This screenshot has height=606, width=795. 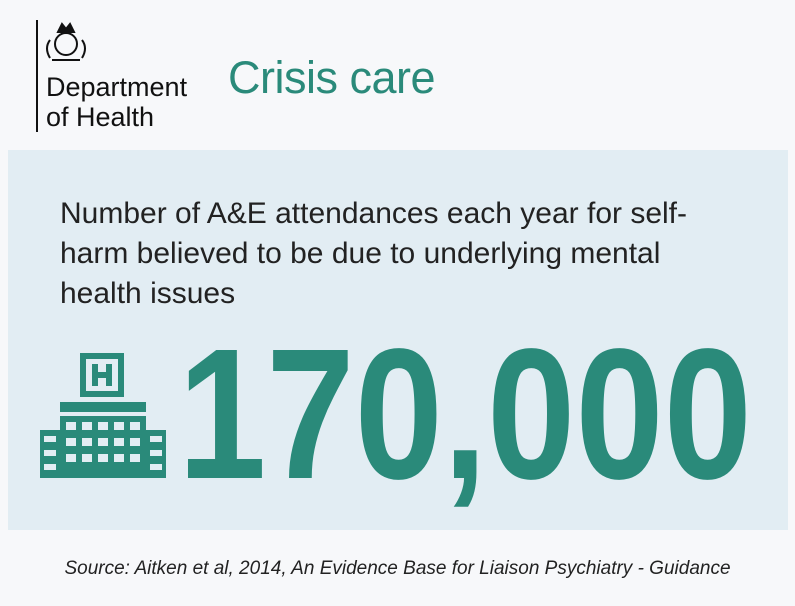 I want to click on crest, so click(x=66, y=41).